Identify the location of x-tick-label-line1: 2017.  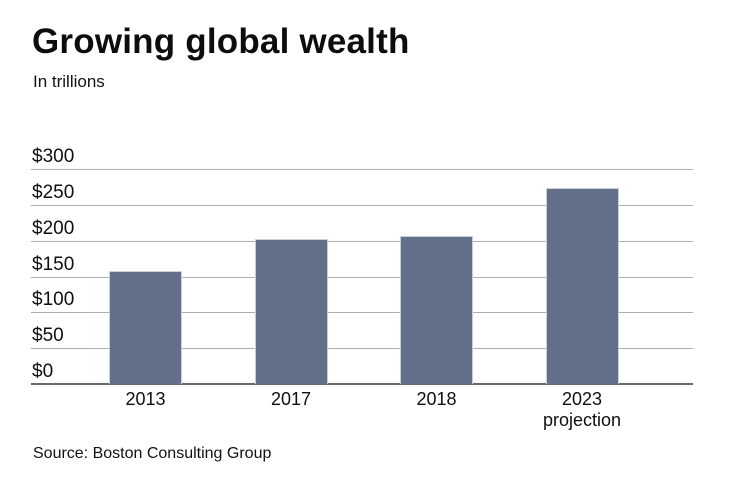
(291, 399).